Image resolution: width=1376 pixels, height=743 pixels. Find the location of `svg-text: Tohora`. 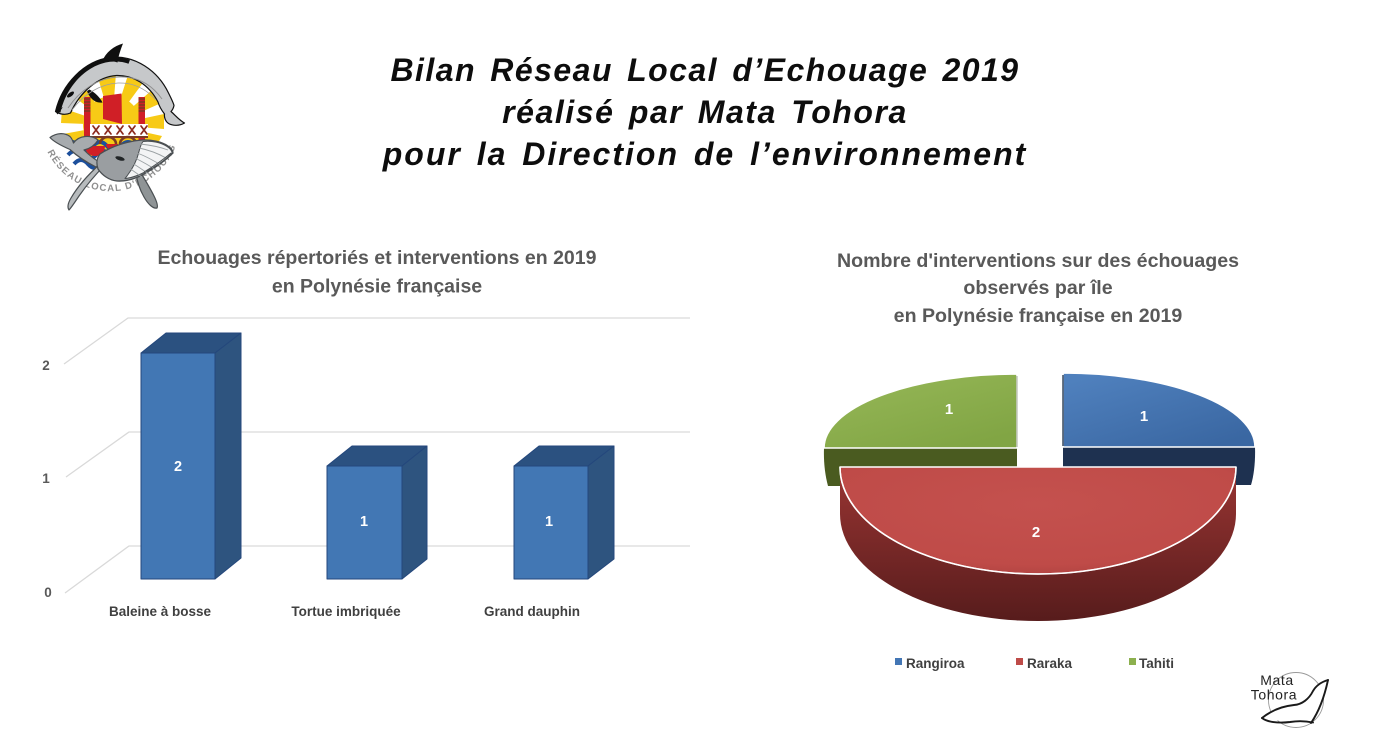

svg-text: Tohora is located at coordinates (1274, 695).